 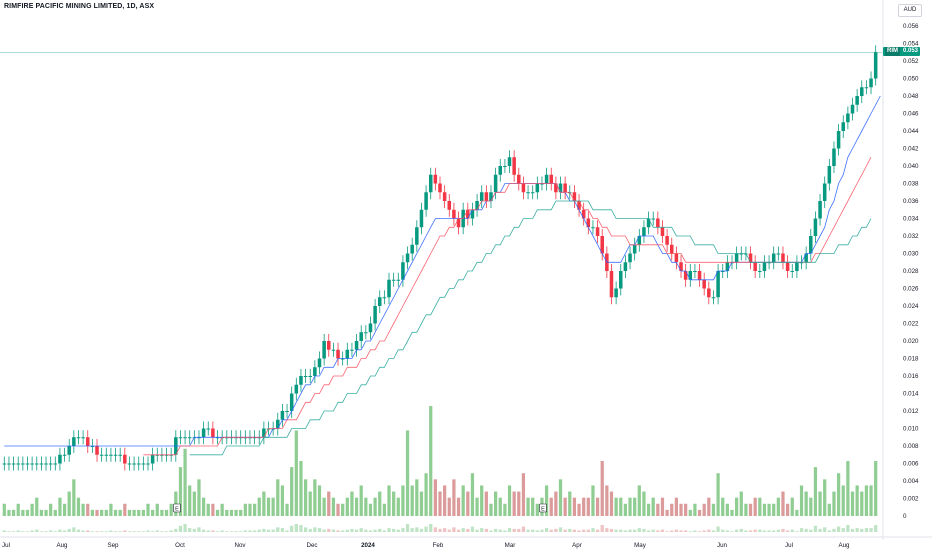 What do you see at coordinates (438, 545) in the screenshot?
I see `x-tick-label: Feb` at bounding box center [438, 545].